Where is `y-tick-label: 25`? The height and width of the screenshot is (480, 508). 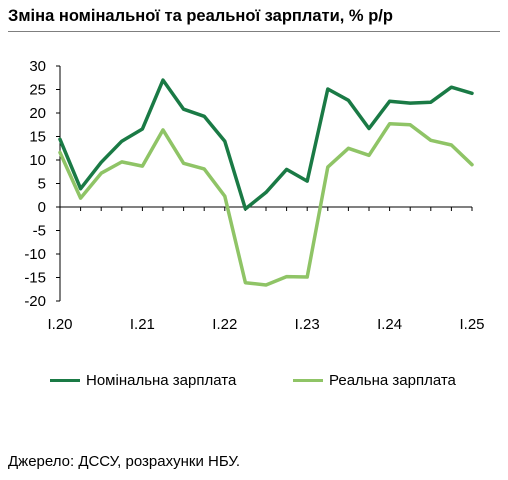
y-tick-label: 25 is located at coordinates (37, 90).